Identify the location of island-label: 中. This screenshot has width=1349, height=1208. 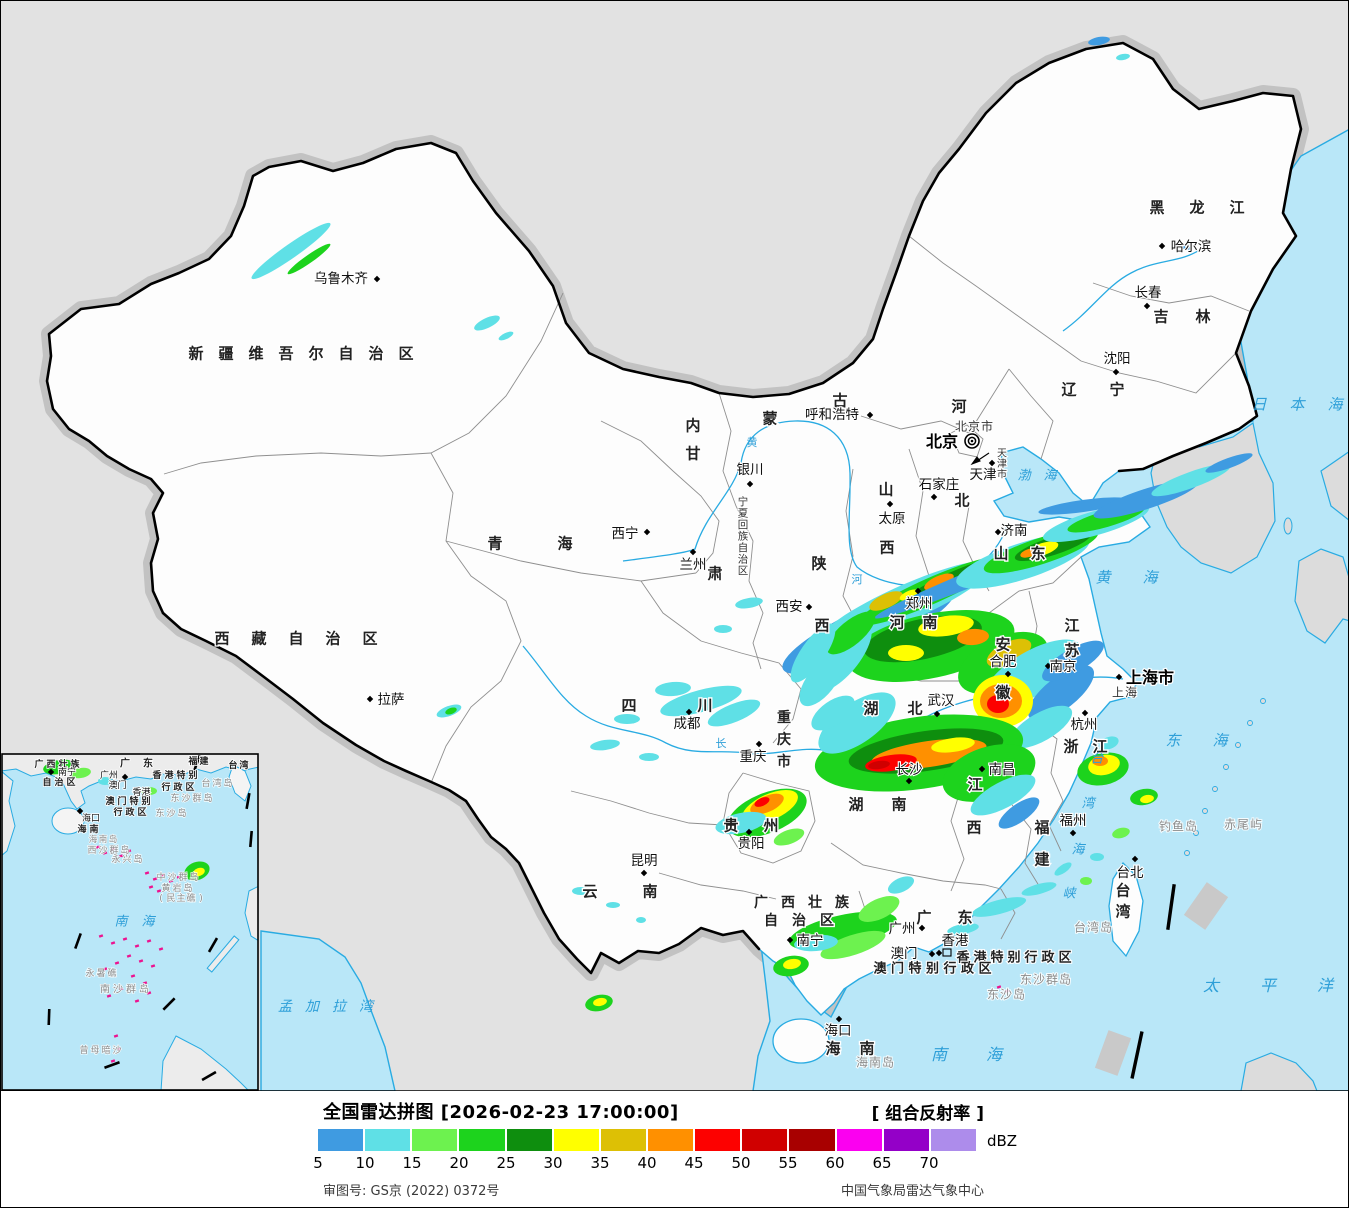
(160, 877).